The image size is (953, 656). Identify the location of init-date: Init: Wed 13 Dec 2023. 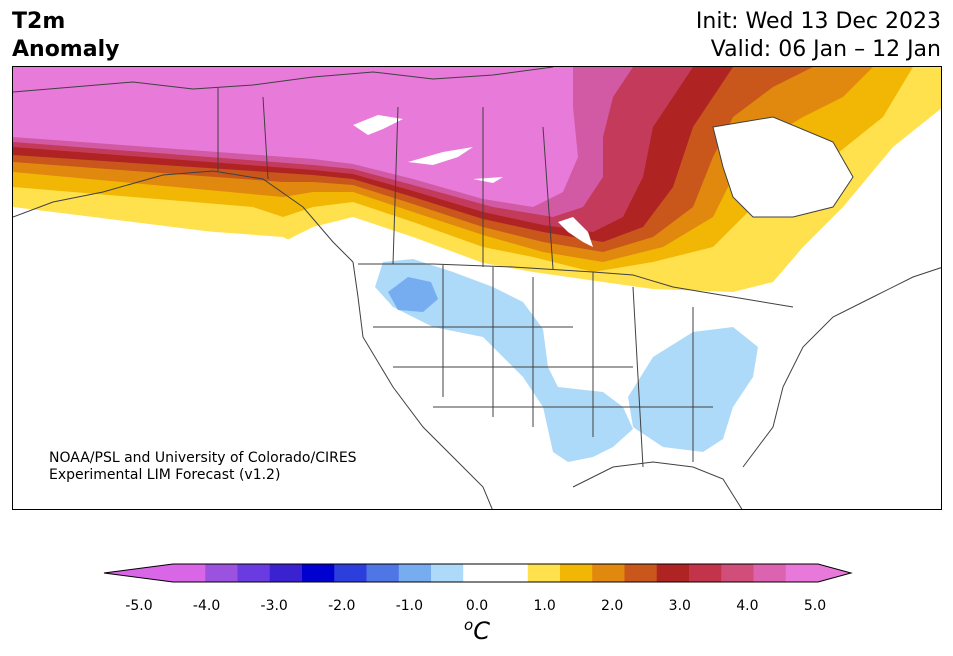
(818, 21).